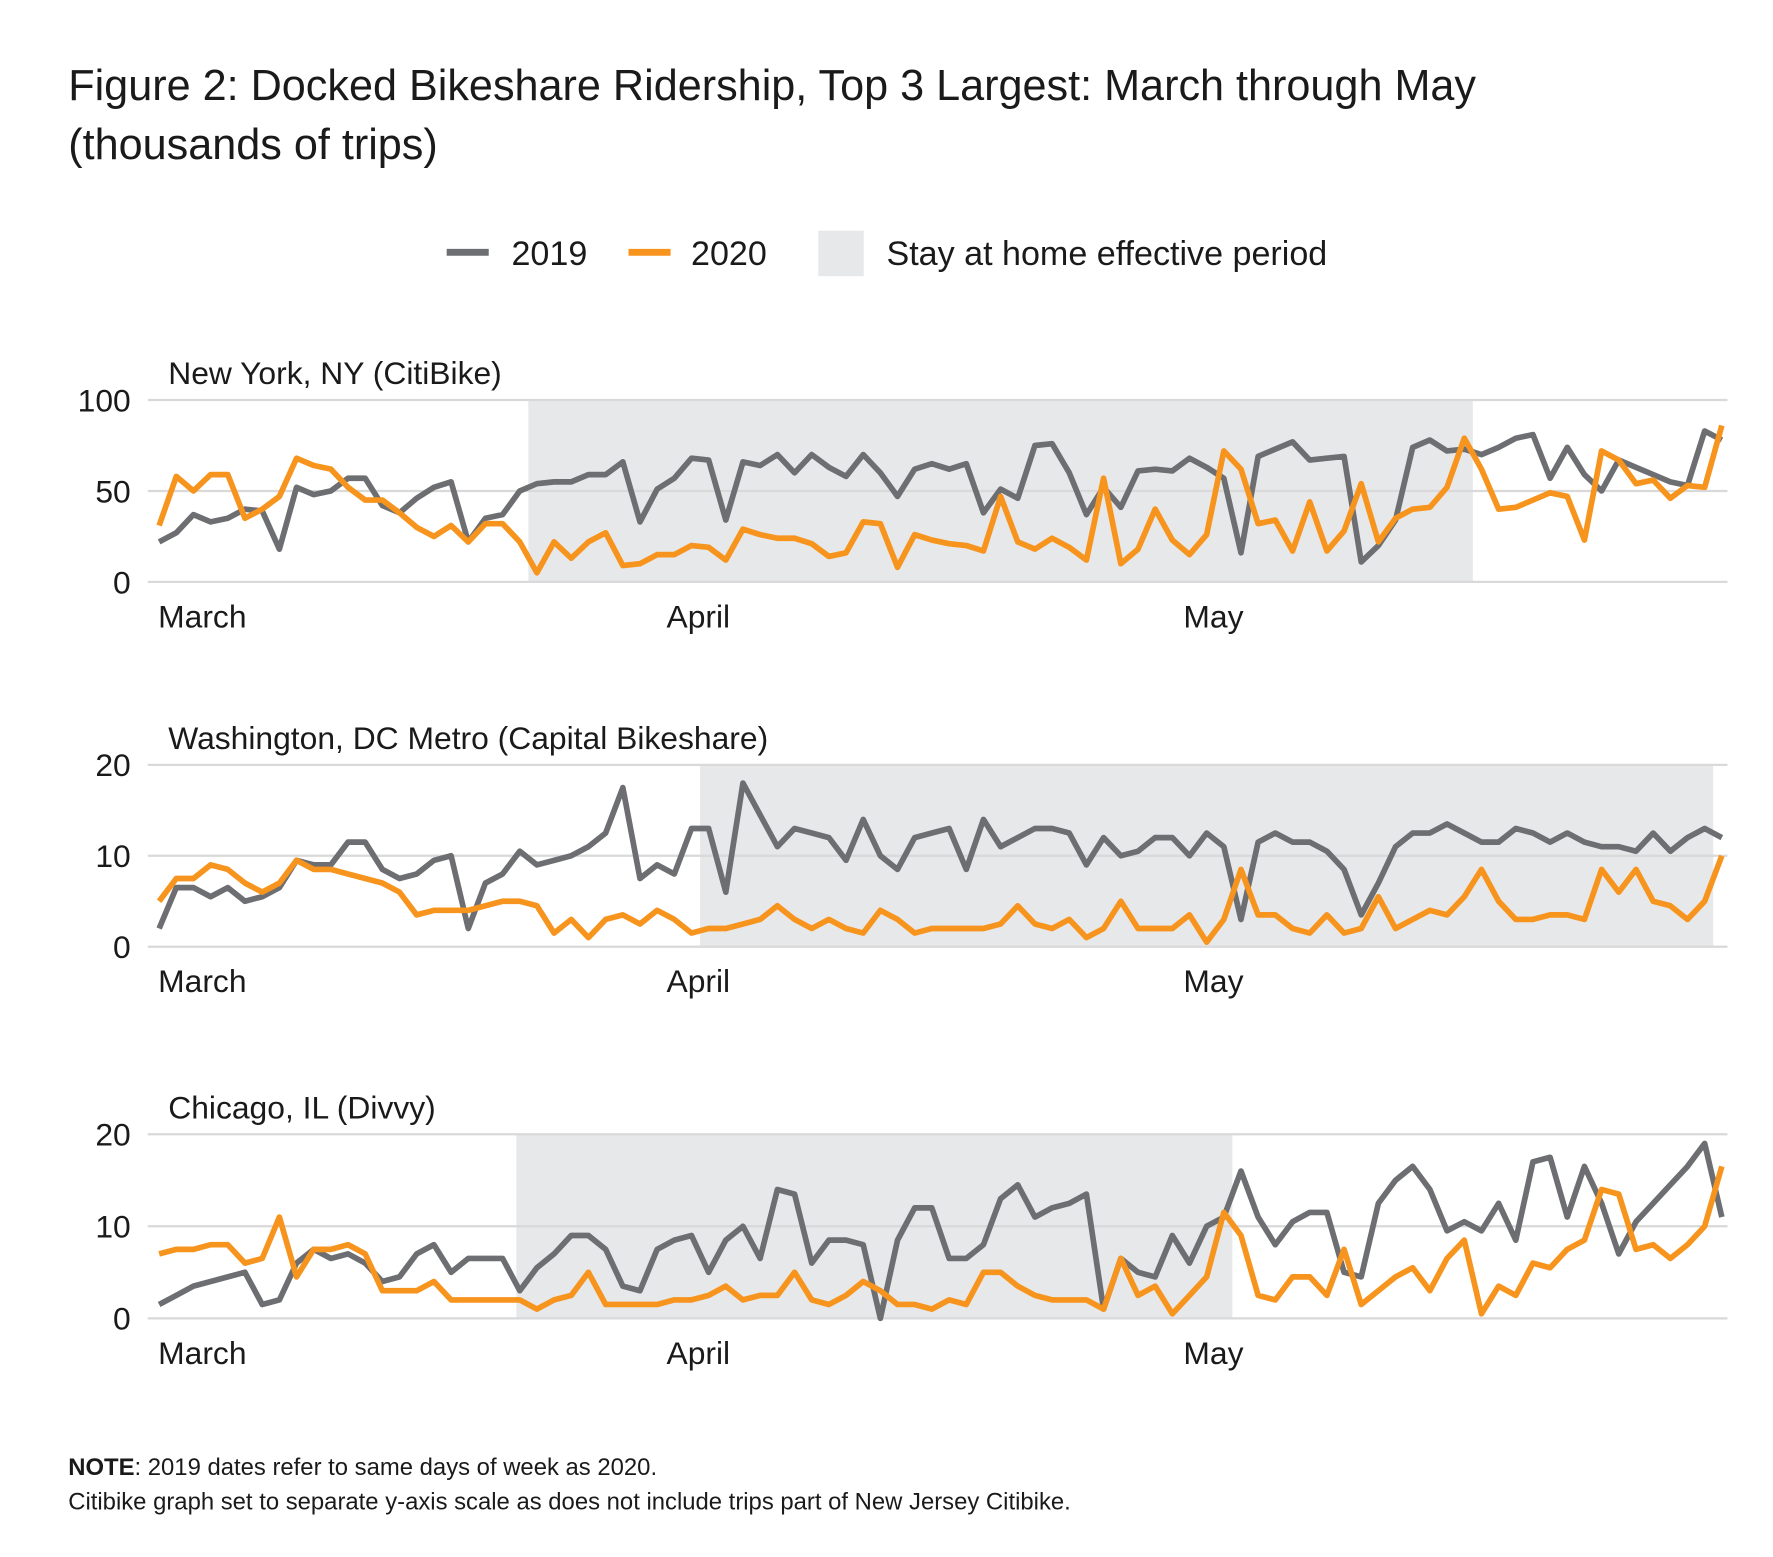 The width and height of the screenshot is (1773, 1557). I want to click on legend: Stay at home effective period 2019 2020, so click(887, 253).